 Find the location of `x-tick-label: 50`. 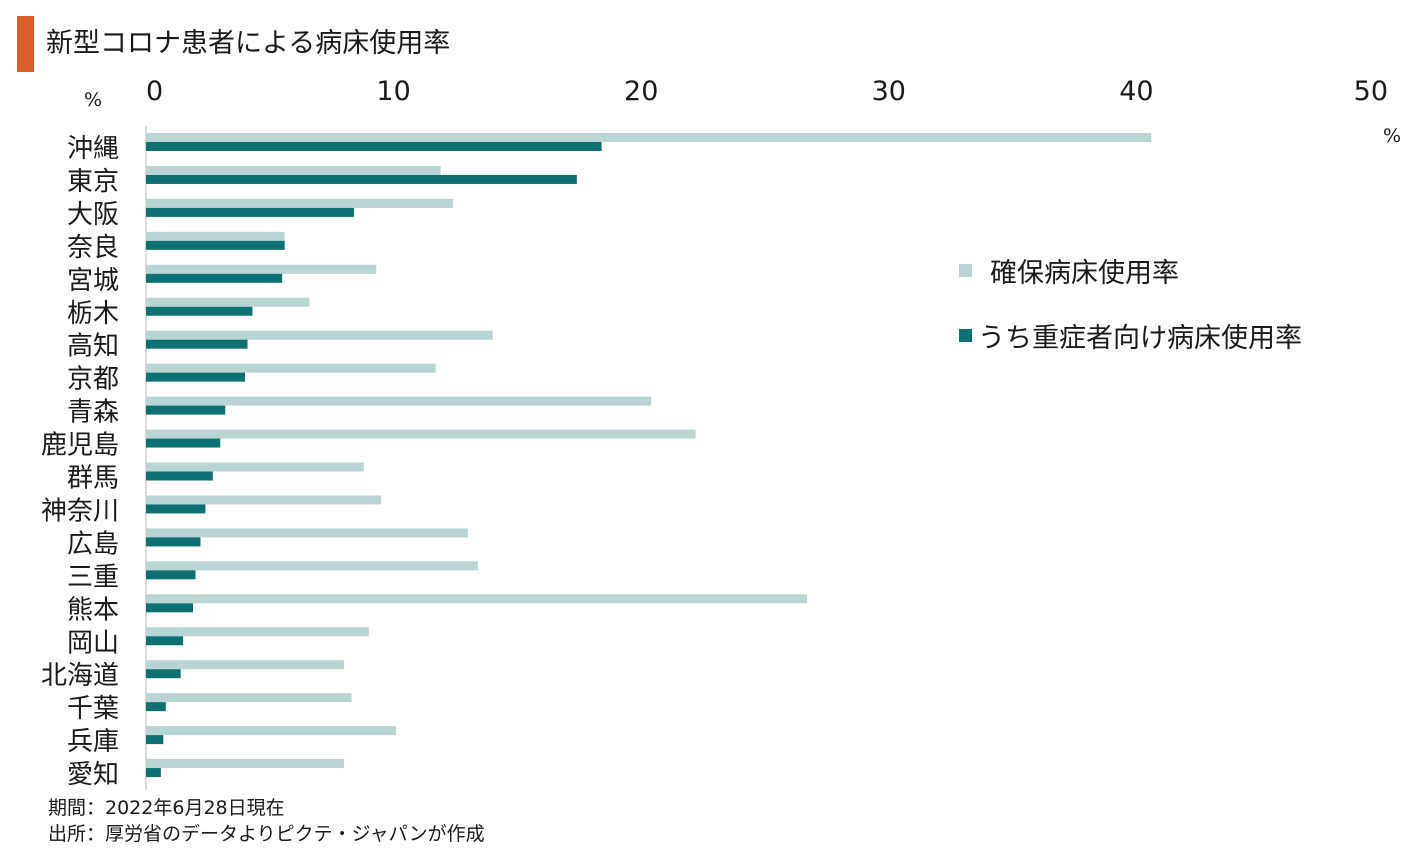

x-tick-label: 50 is located at coordinates (1371, 91).